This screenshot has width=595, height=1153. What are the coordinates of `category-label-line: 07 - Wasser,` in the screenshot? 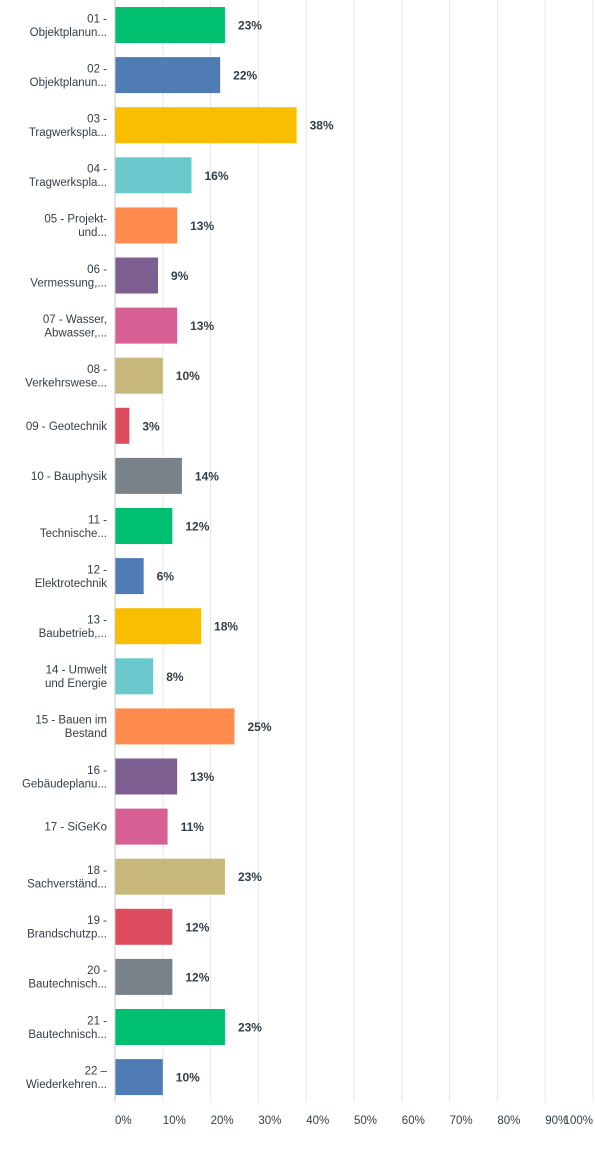 It's located at (75, 320).